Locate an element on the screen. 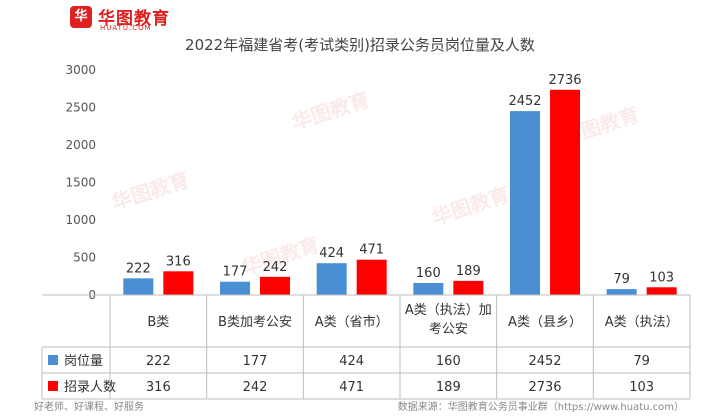  brand-logo: 华 华图教育 HUATU.COM is located at coordinates (135, 19).